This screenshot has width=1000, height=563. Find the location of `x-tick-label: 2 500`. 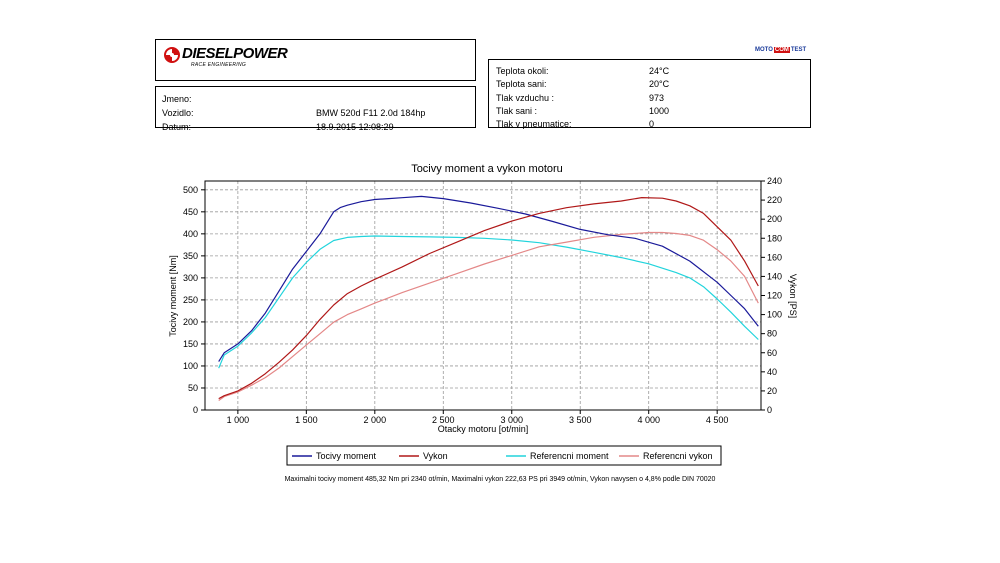

x-tick-label: 2 500 is located at coordinates (443, 420).